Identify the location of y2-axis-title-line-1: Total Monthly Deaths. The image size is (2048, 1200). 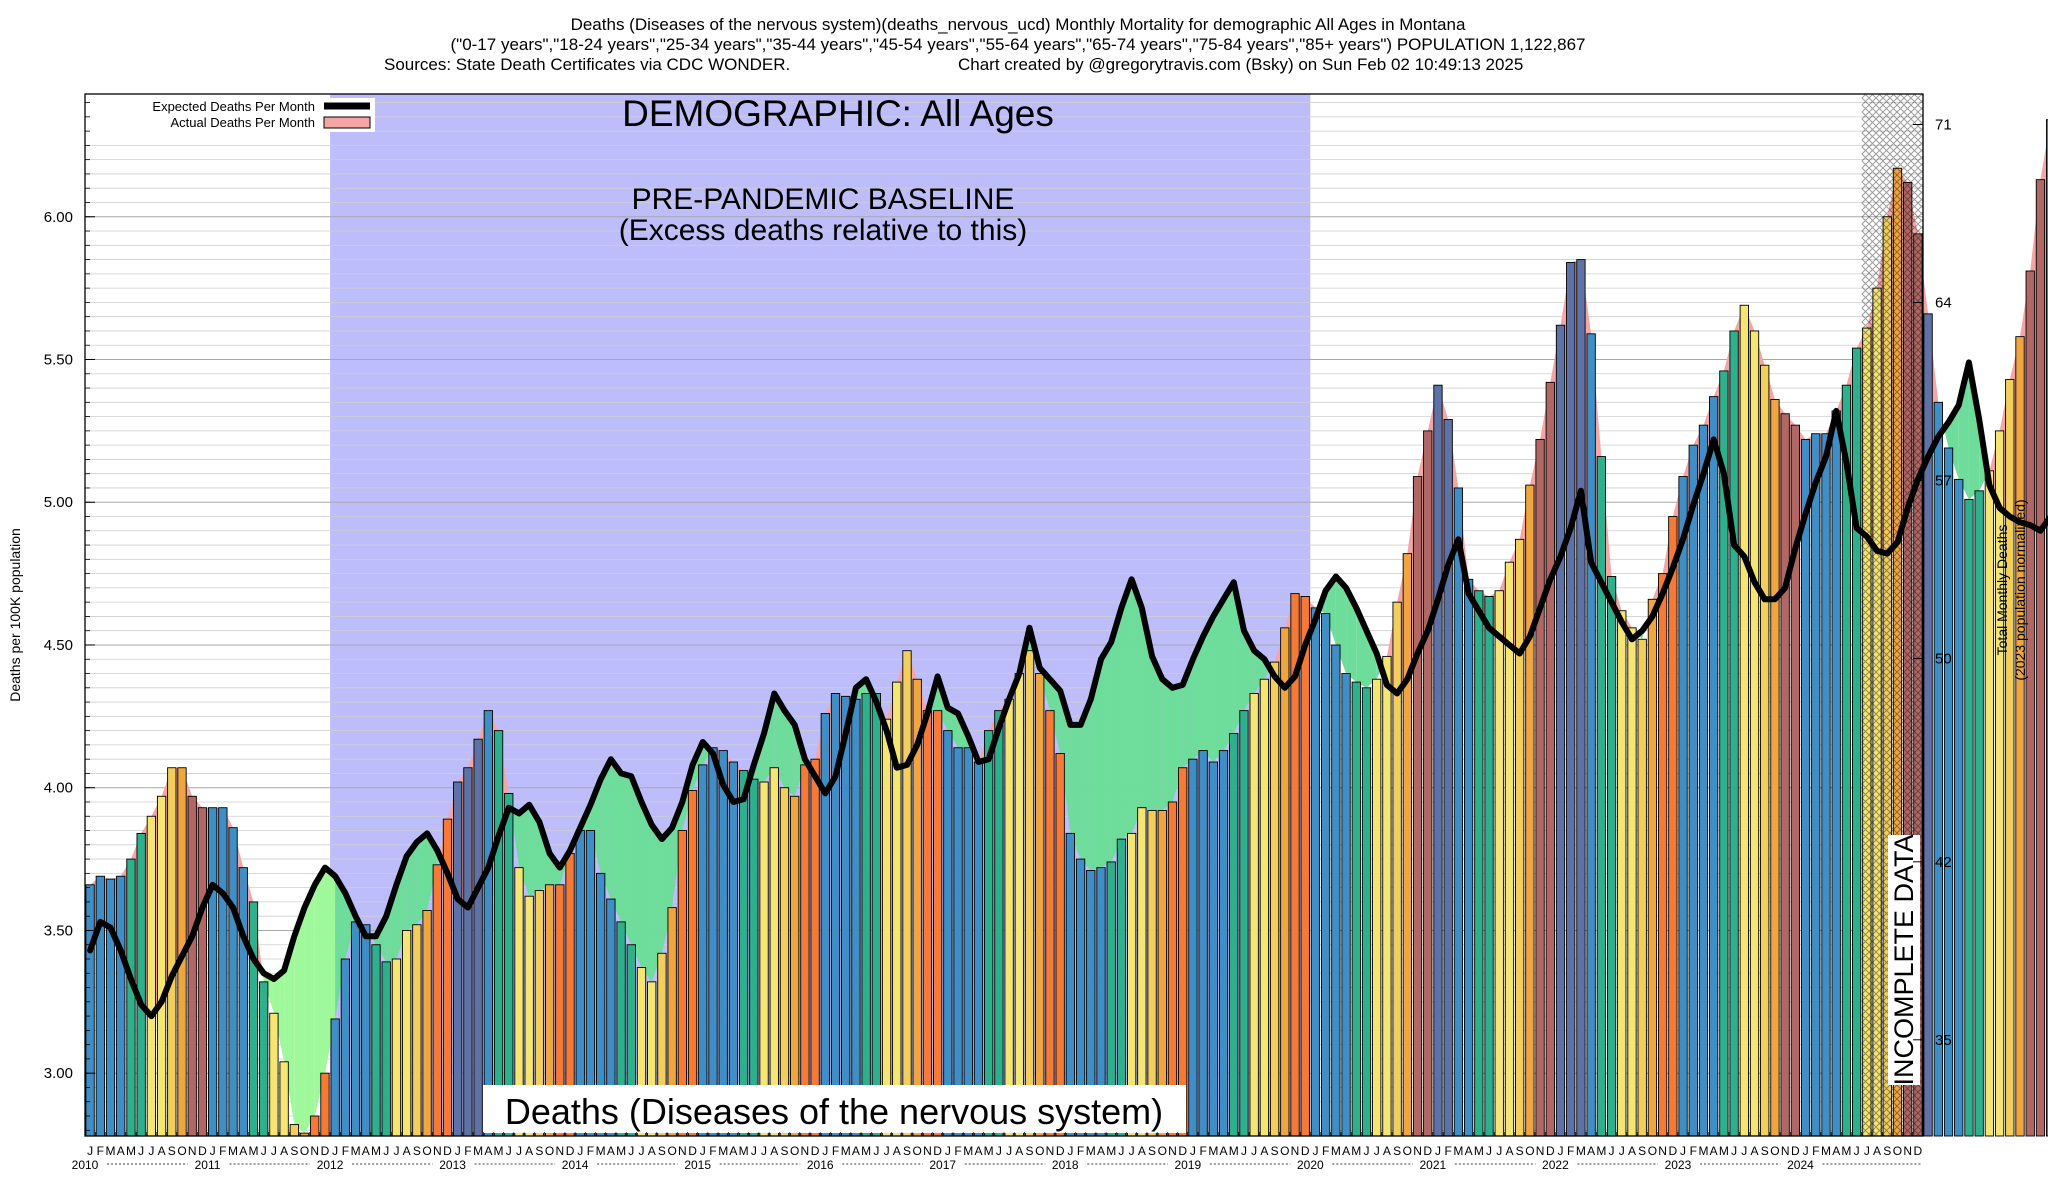
(2002, 590).